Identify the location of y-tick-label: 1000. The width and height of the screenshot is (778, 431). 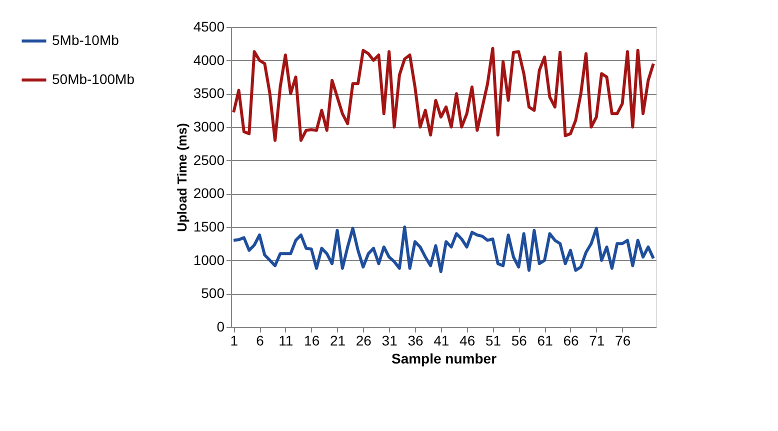
(209, 260).